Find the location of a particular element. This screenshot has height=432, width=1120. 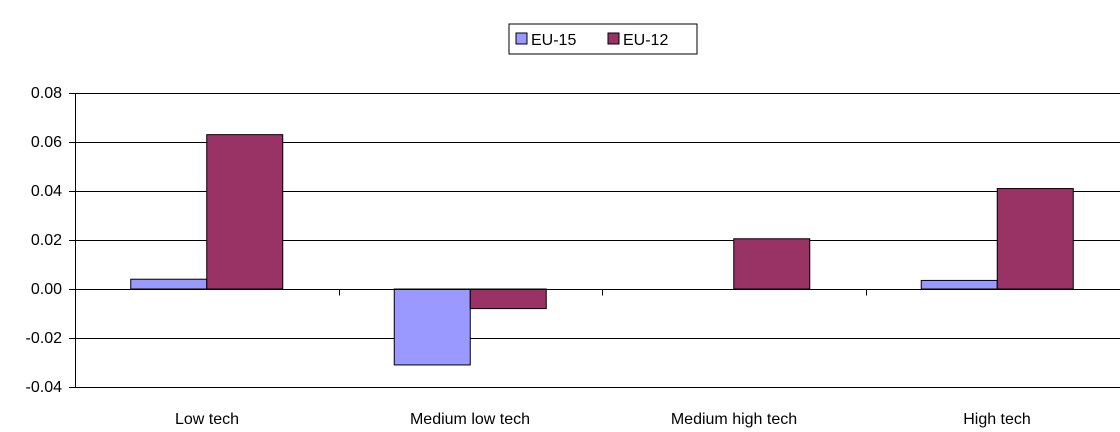

y-tick-label: 0.00 is located at coordinates (46, 289).